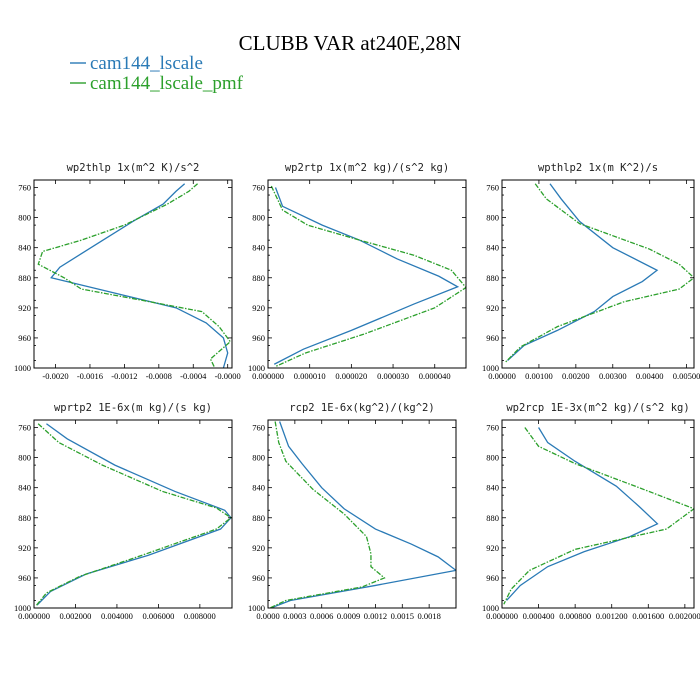  I want to click on x-tick-label: -0.0008, so click(159, 376).